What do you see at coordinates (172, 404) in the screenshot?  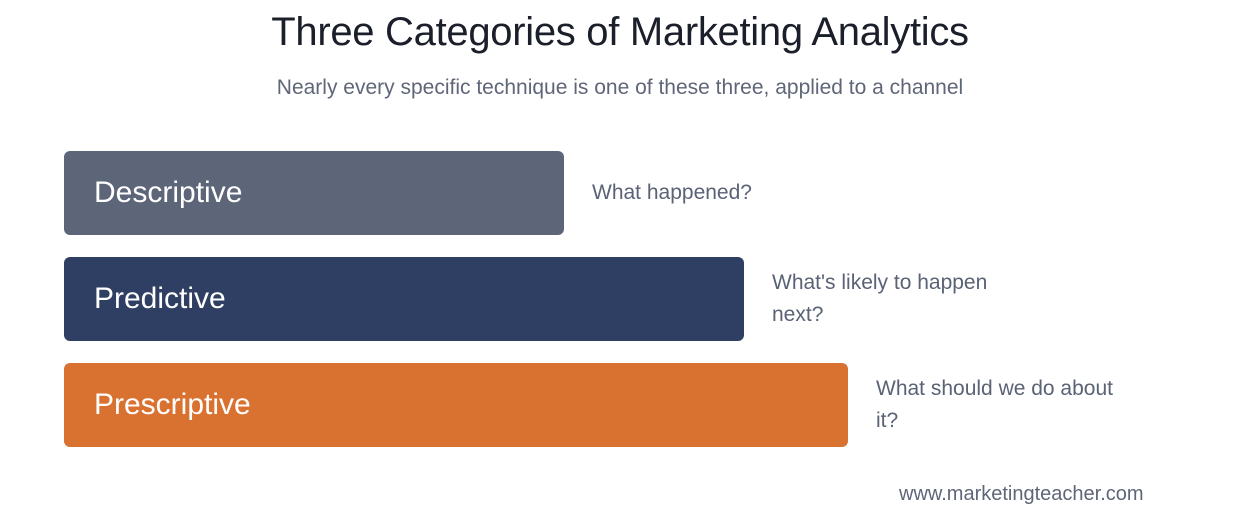 I see `bar-label-prescriptive: Prescriptive` at bounding box center [172, 404].